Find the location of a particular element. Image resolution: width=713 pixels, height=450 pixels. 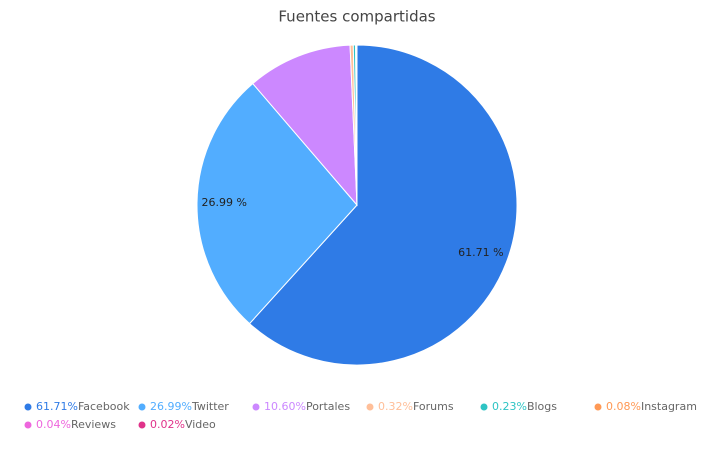

data-label: 26.99 % is located at coordinates (223, 202).